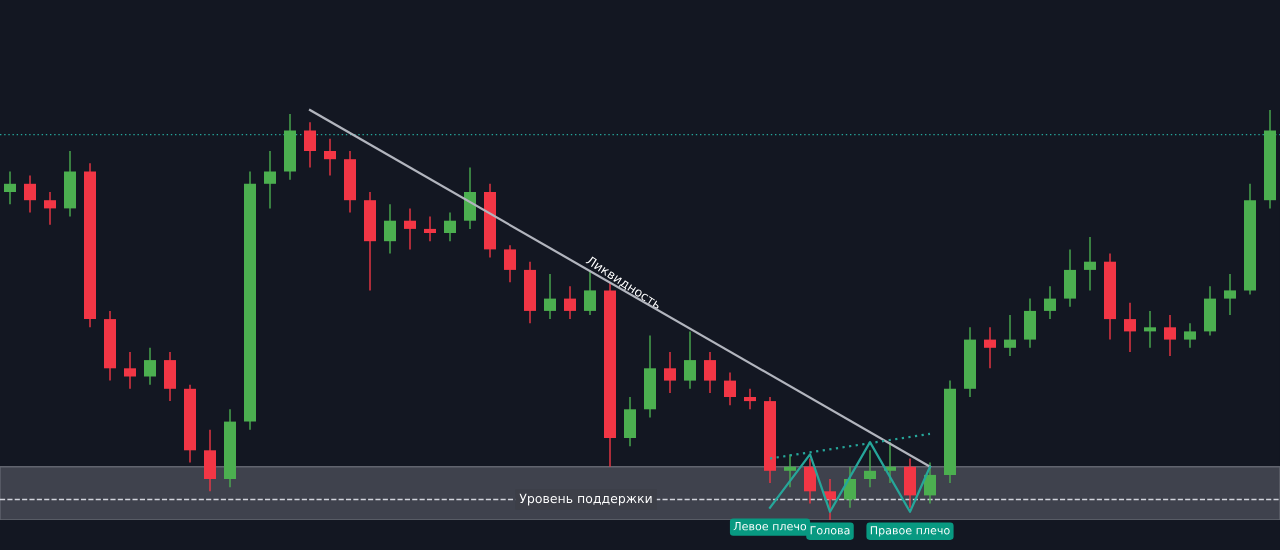  Describe the element at coordinates (770, 526) in the screenshot. I see `text: Левое плечо` at that location.